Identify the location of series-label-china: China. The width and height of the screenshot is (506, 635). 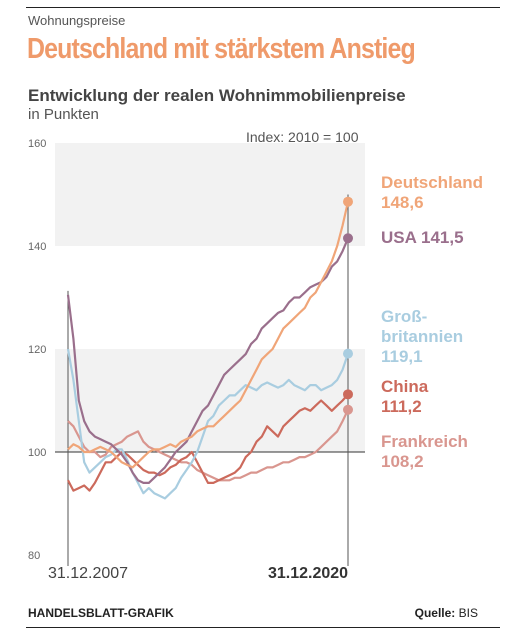
(405, 386).